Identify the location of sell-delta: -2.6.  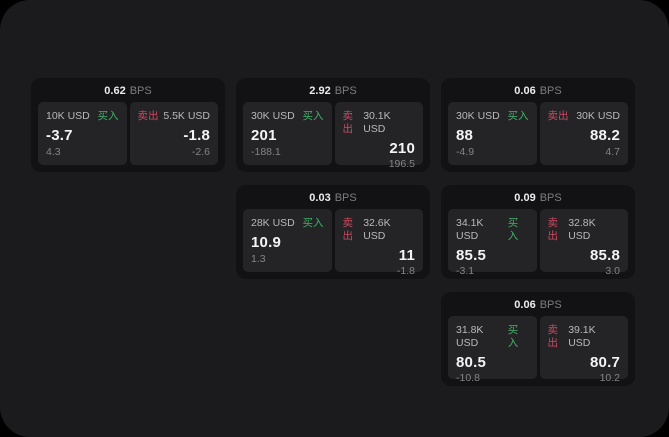
(200, 152).